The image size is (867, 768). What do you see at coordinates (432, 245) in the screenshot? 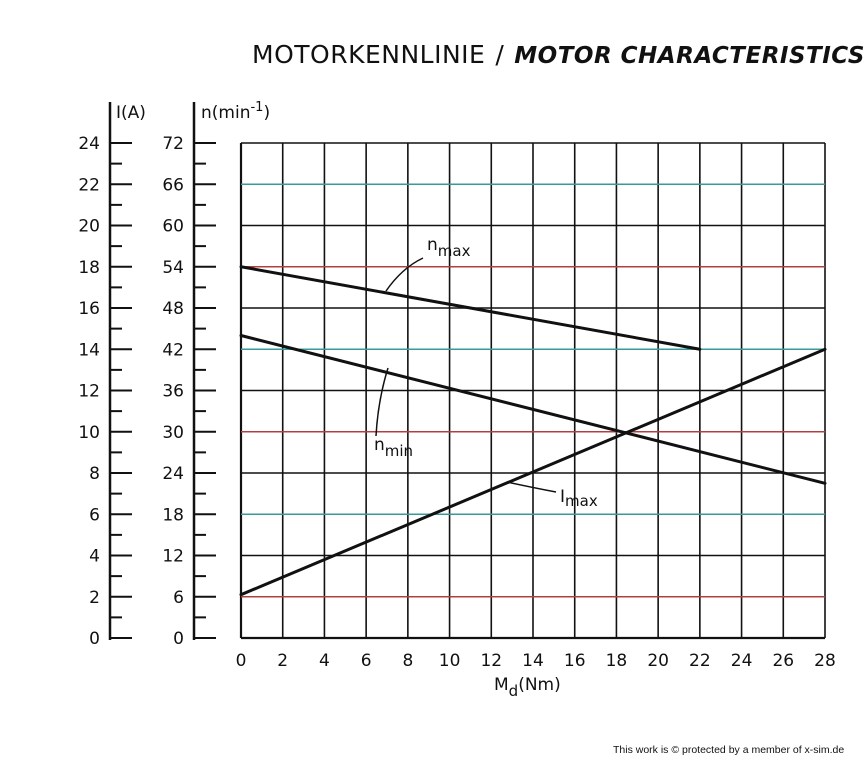
I see `series-label-nmax-main: n` at bounding box center [432, 245].